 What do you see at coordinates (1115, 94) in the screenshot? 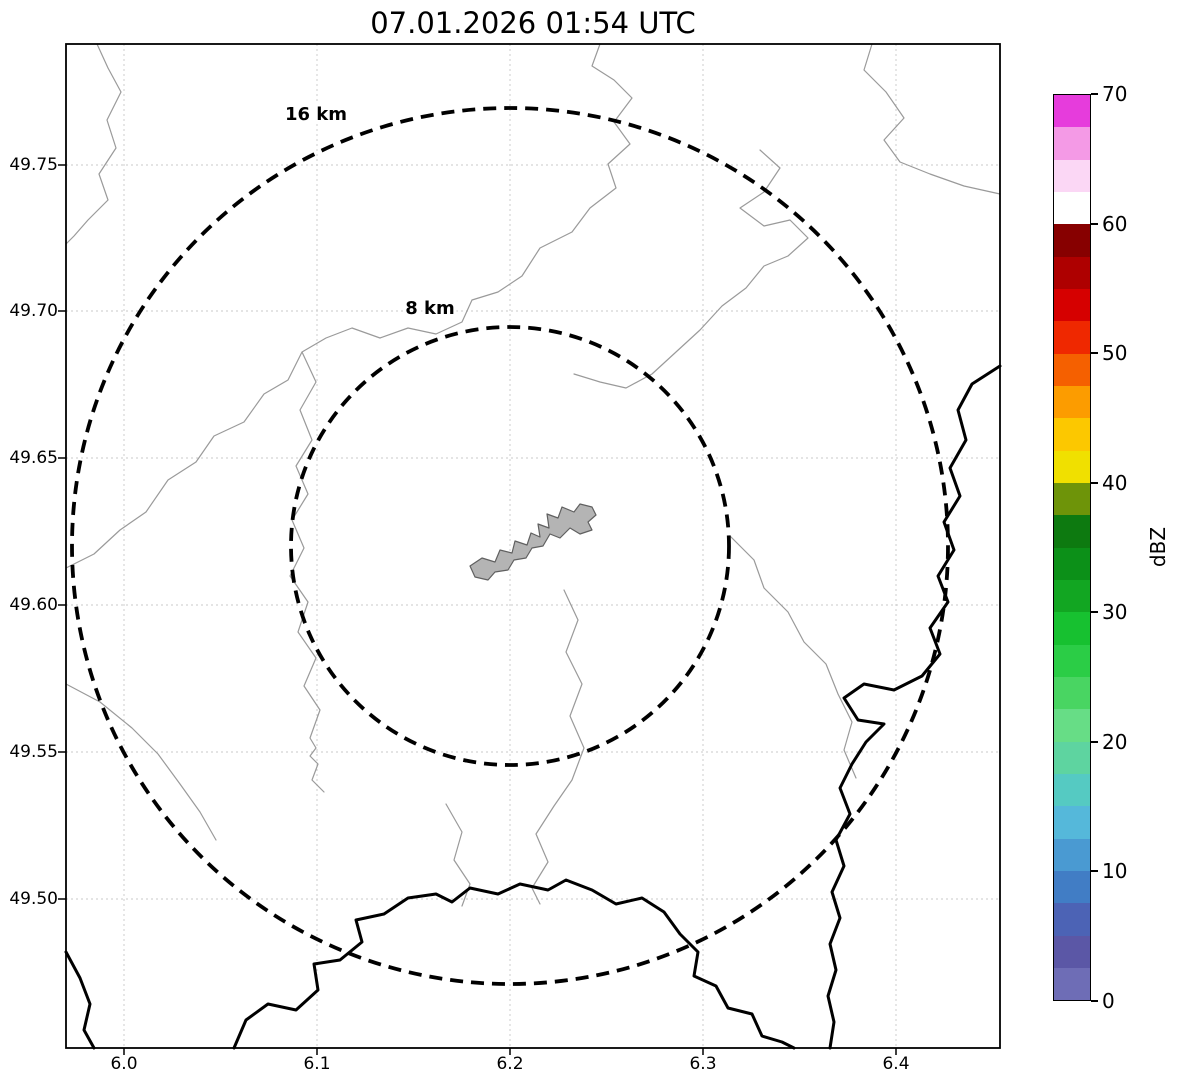
I see `colorbar-tick-label: 70` at bounding box center [1115, 94].